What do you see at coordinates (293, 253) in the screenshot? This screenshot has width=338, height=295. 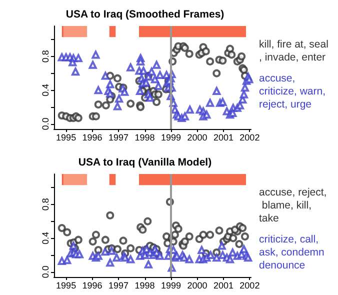 I see `series-label: criticize, call, ask, condemn denounce` at bounding box center [293, 253].